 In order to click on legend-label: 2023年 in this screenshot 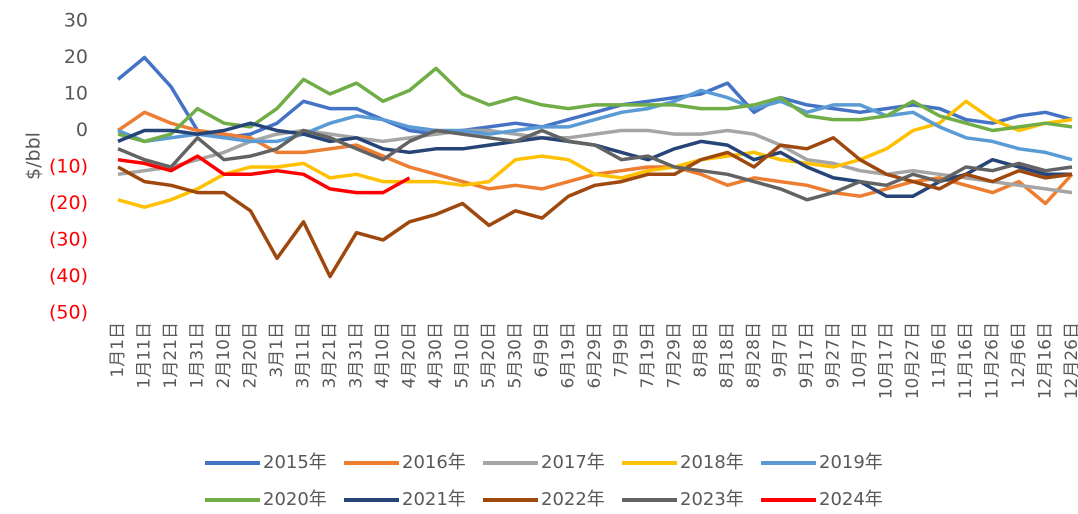, I will do `click(712, 499)`.